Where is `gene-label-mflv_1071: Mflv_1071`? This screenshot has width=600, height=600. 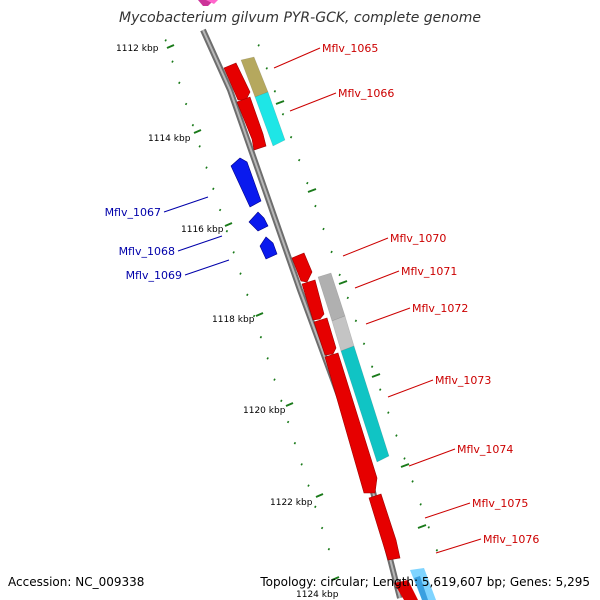
gene-label-mflv_1071: Mflv_1071 is located at coordinates (429, 271).